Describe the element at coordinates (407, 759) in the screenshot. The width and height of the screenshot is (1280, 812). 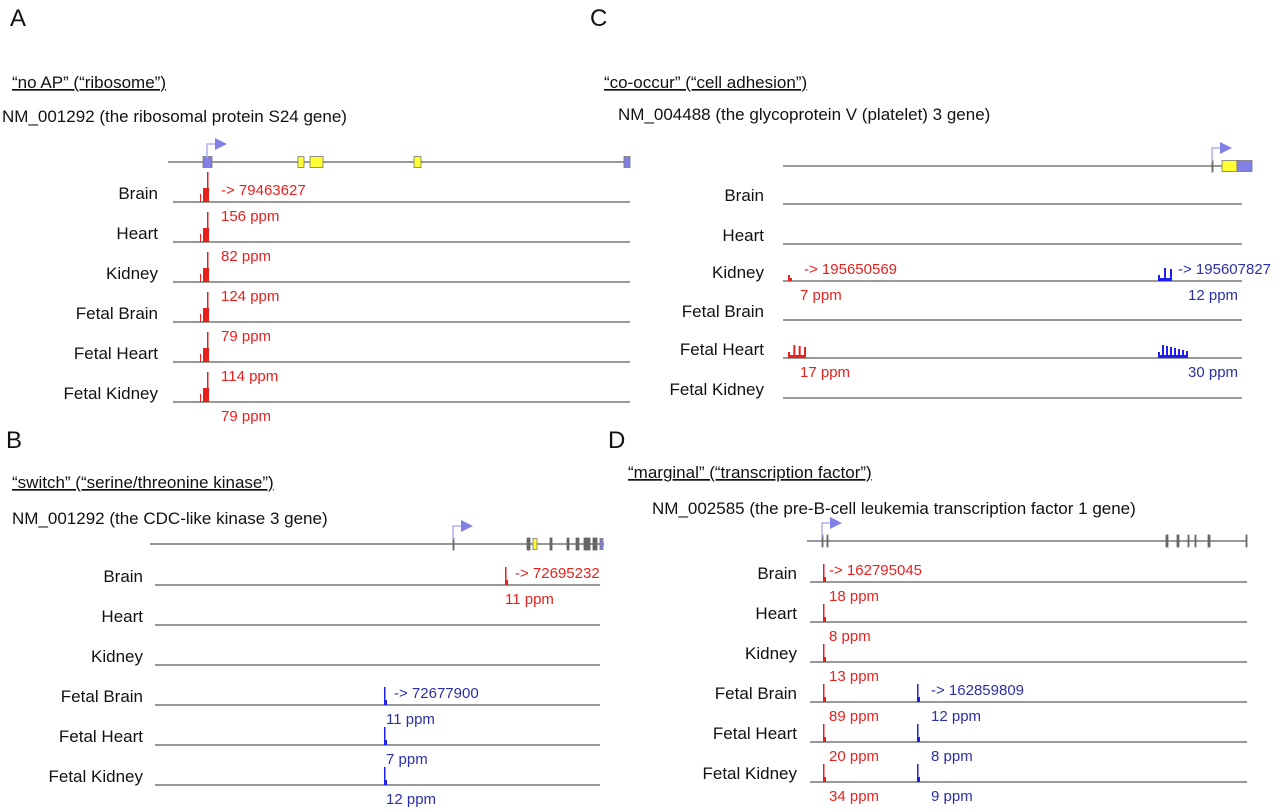
I see `ppm-value: 7 ppm` at that location.